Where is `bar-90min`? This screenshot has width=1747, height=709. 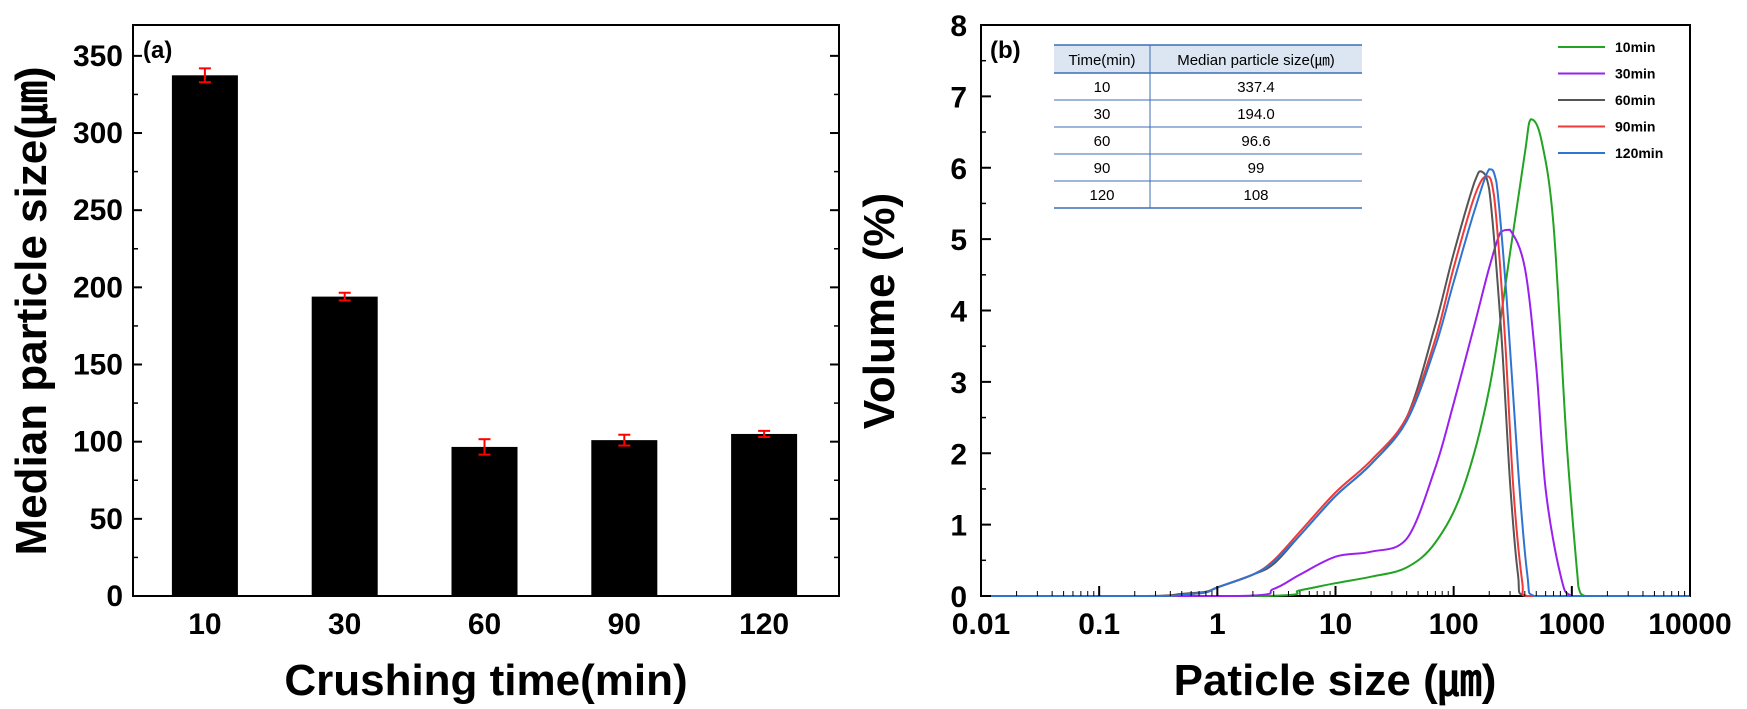
bar-90min is located at coordinates (624, 518).